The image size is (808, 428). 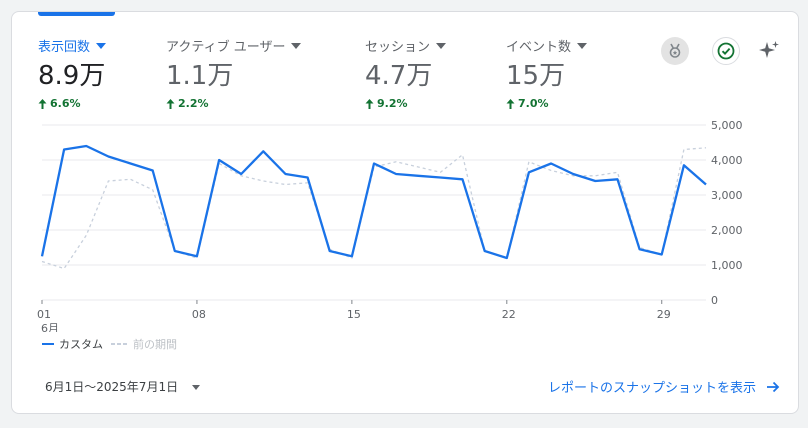 What do you see at coordinates (44, 314) in the screenshot?
I see `x-tick-label: 01` at bounding box center [44, 314].